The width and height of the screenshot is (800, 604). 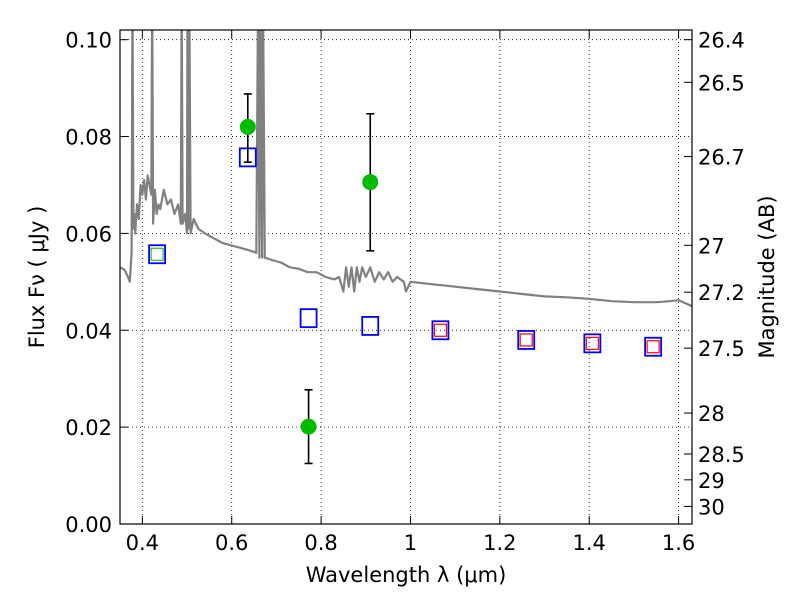 What do you see at coordinates (231, 543) in the screenshot?
I see `x-tick-label: 0.6` at bounding box center [231, 543].